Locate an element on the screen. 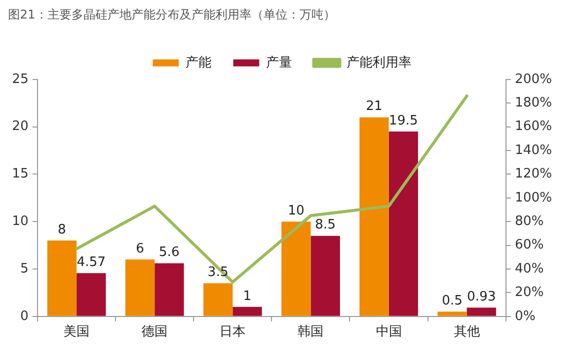  x-tick-label: 美国 is located at coordinates (77, 332).